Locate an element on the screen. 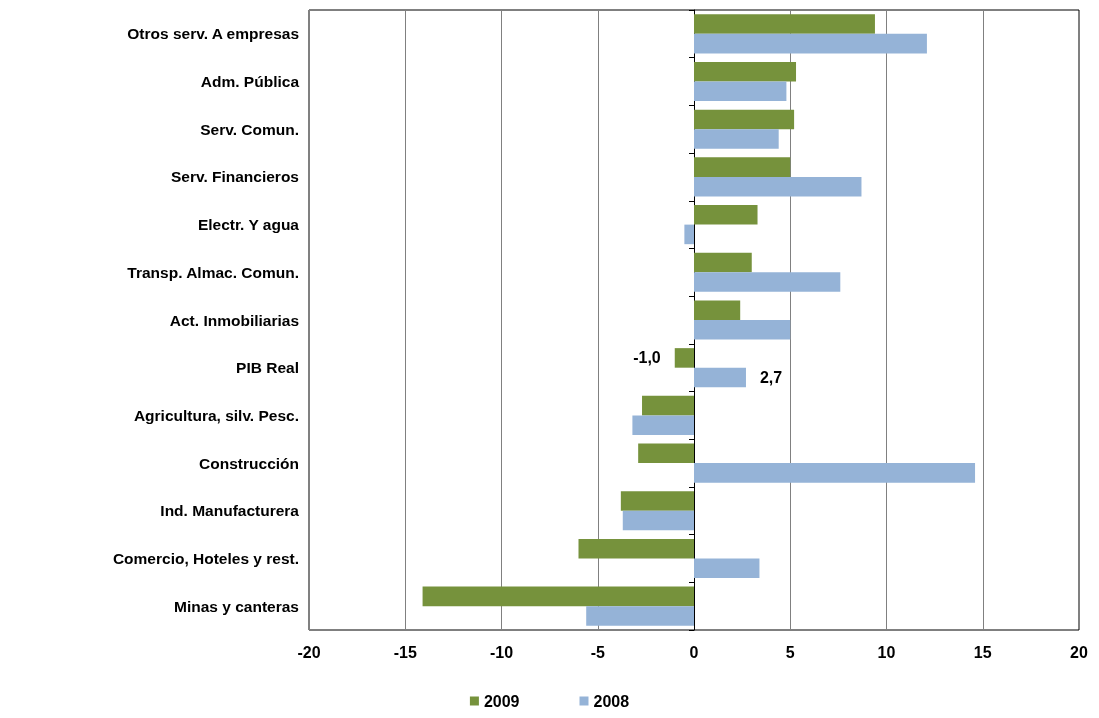  y-tick-label: Construcción is located at coordinates (249, 463).